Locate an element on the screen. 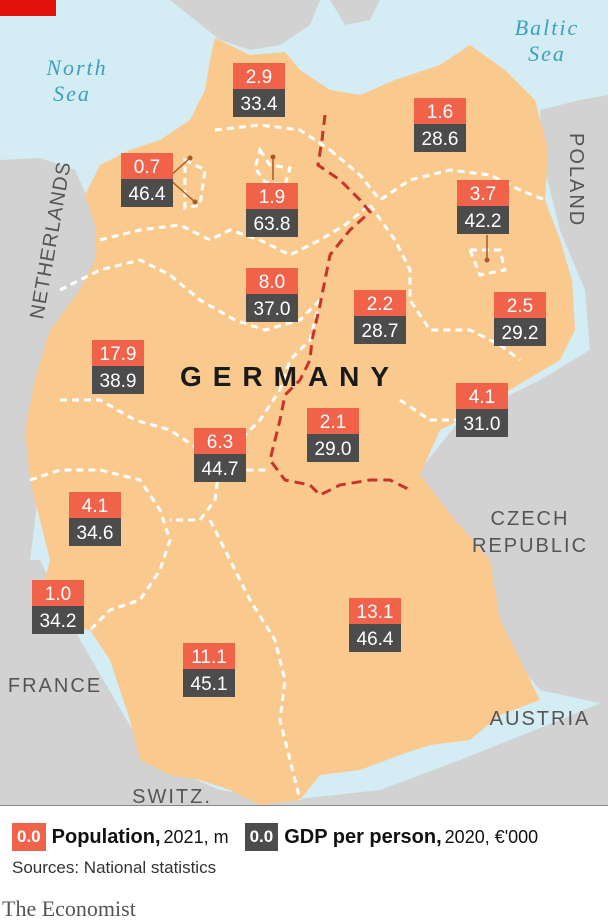 The height and width of the screenshot is (923, 608). gdp-value: 29.2 is located at coordinates (520, 333).